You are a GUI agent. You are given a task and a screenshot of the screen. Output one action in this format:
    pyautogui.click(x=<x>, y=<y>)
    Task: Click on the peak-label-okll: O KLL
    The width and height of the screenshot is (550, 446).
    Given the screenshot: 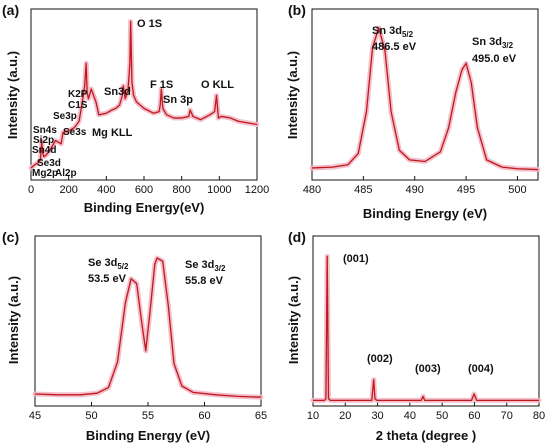 What is the action you would take?
    pyautogui.click(x=217, y=85)
    